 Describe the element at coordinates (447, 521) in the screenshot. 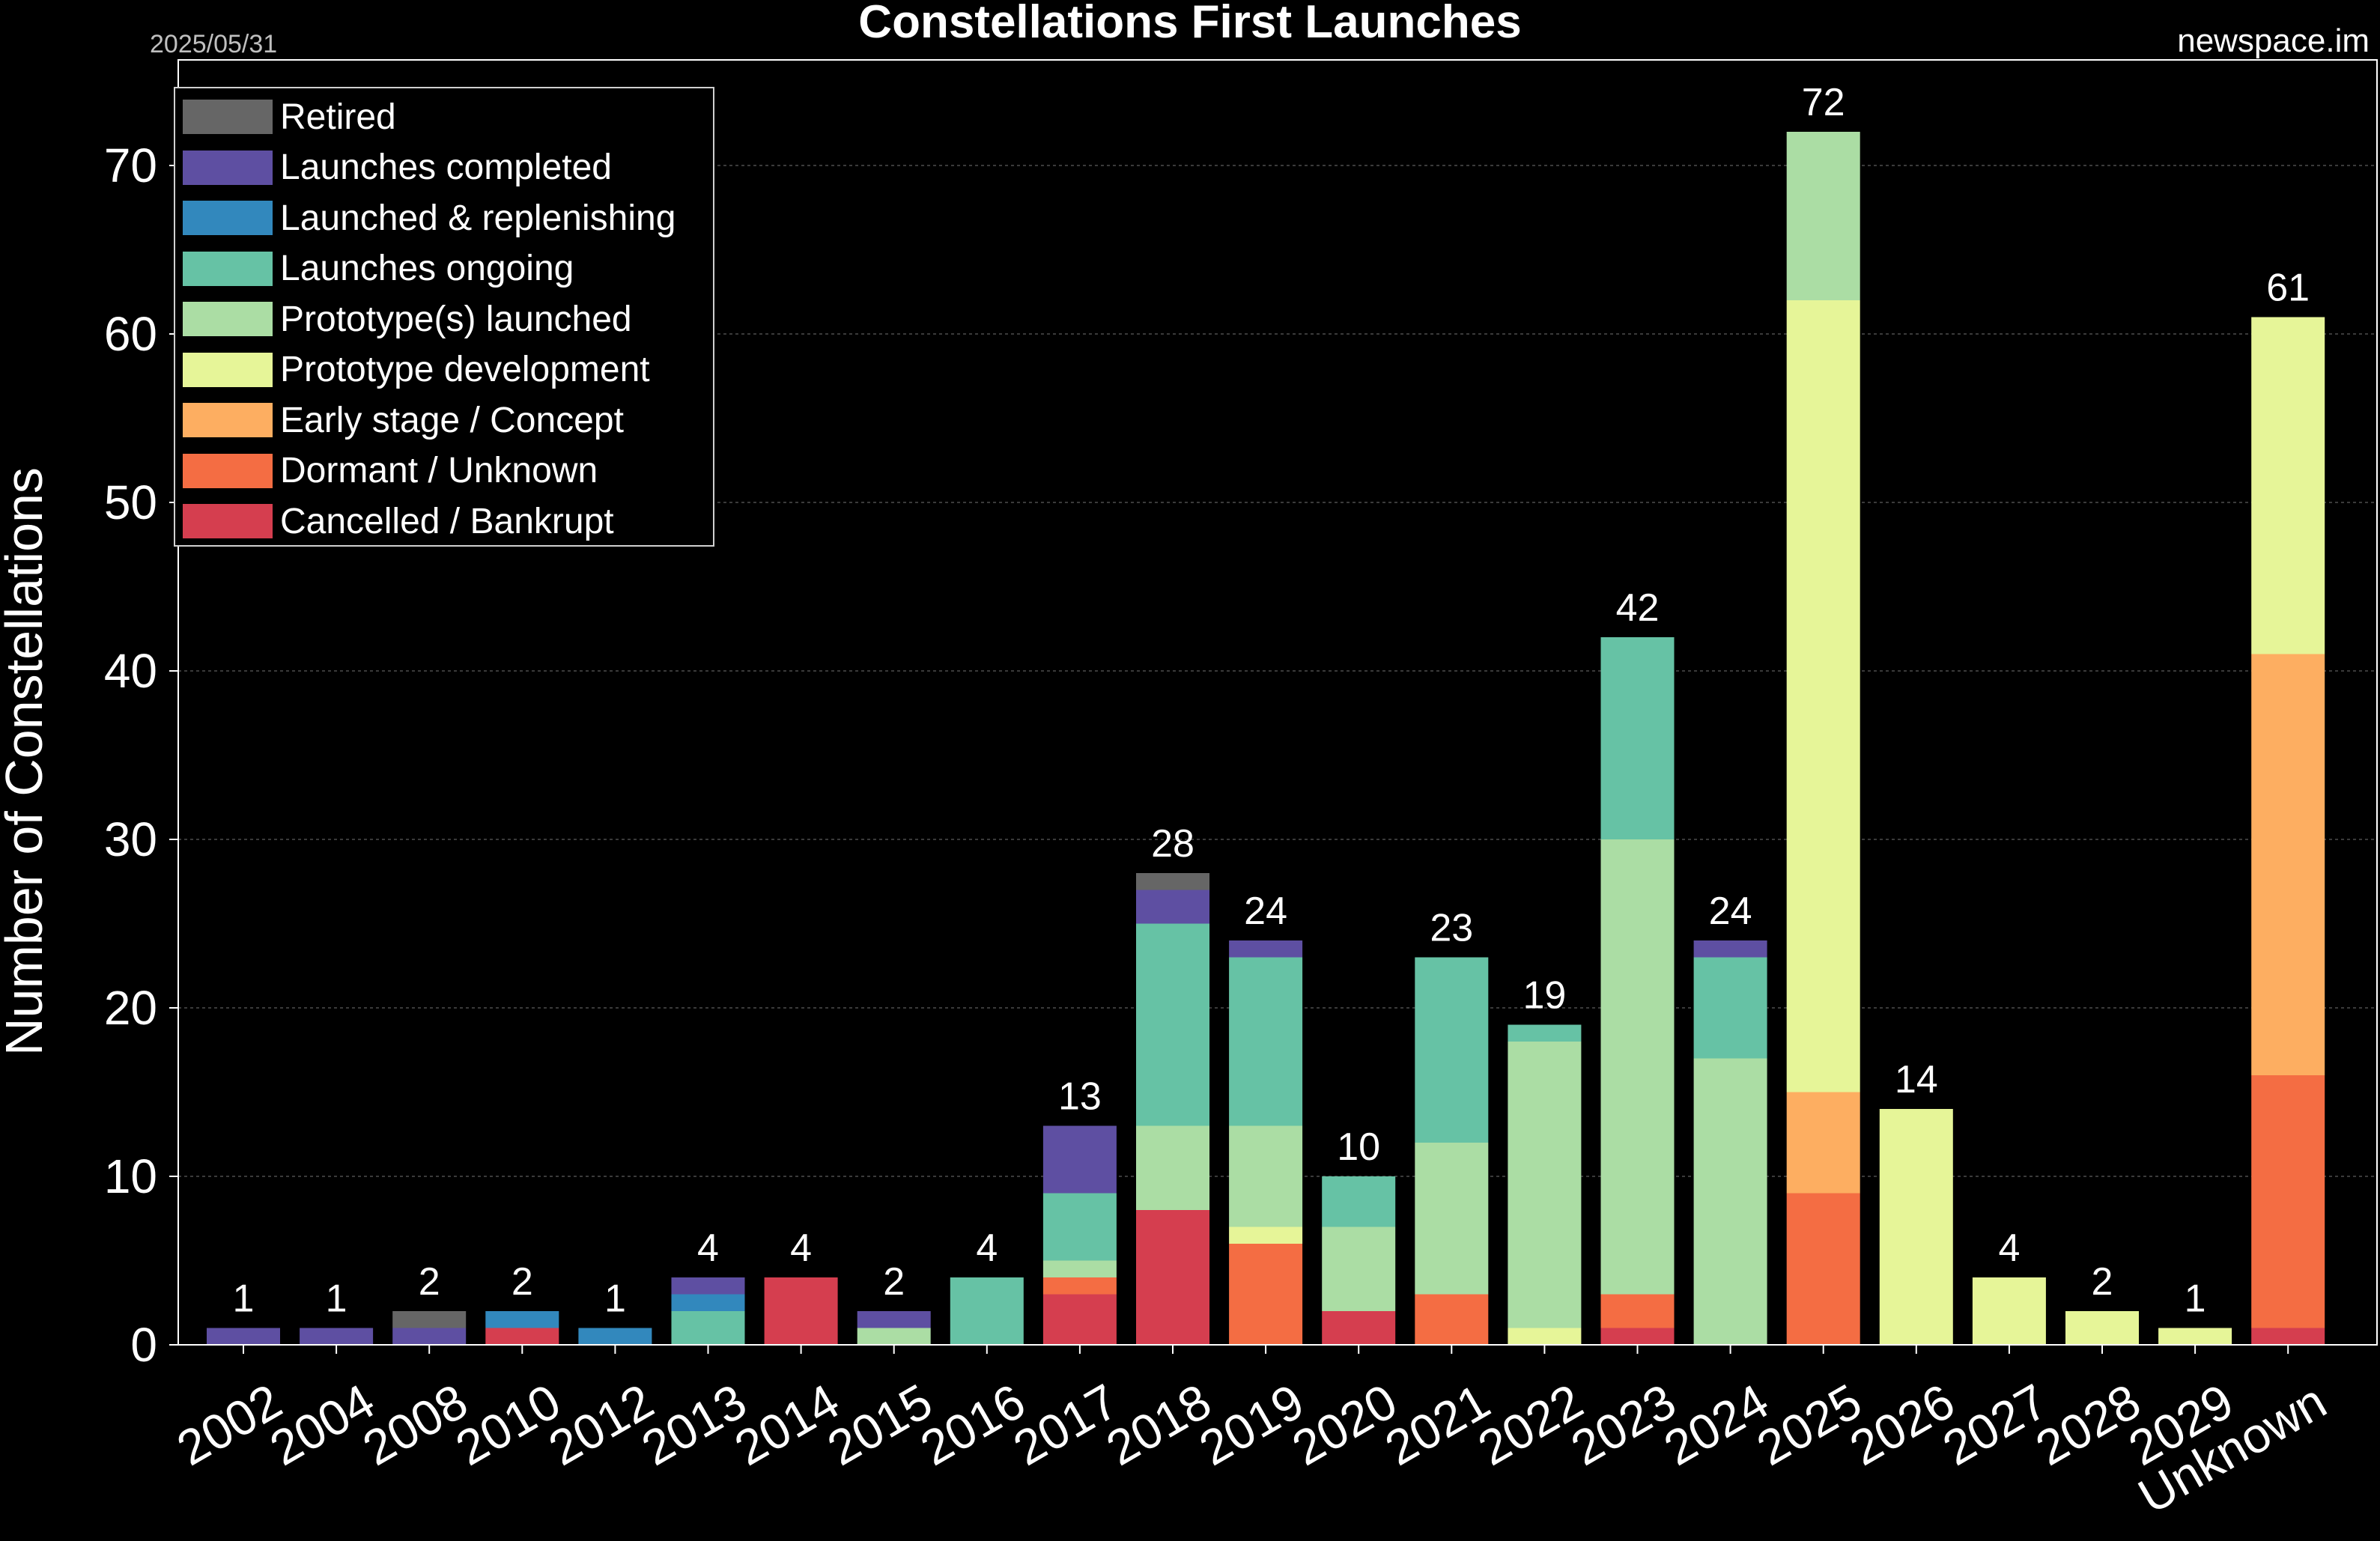

I see `legend-label: Cancelled / Bankrupt` at that location.